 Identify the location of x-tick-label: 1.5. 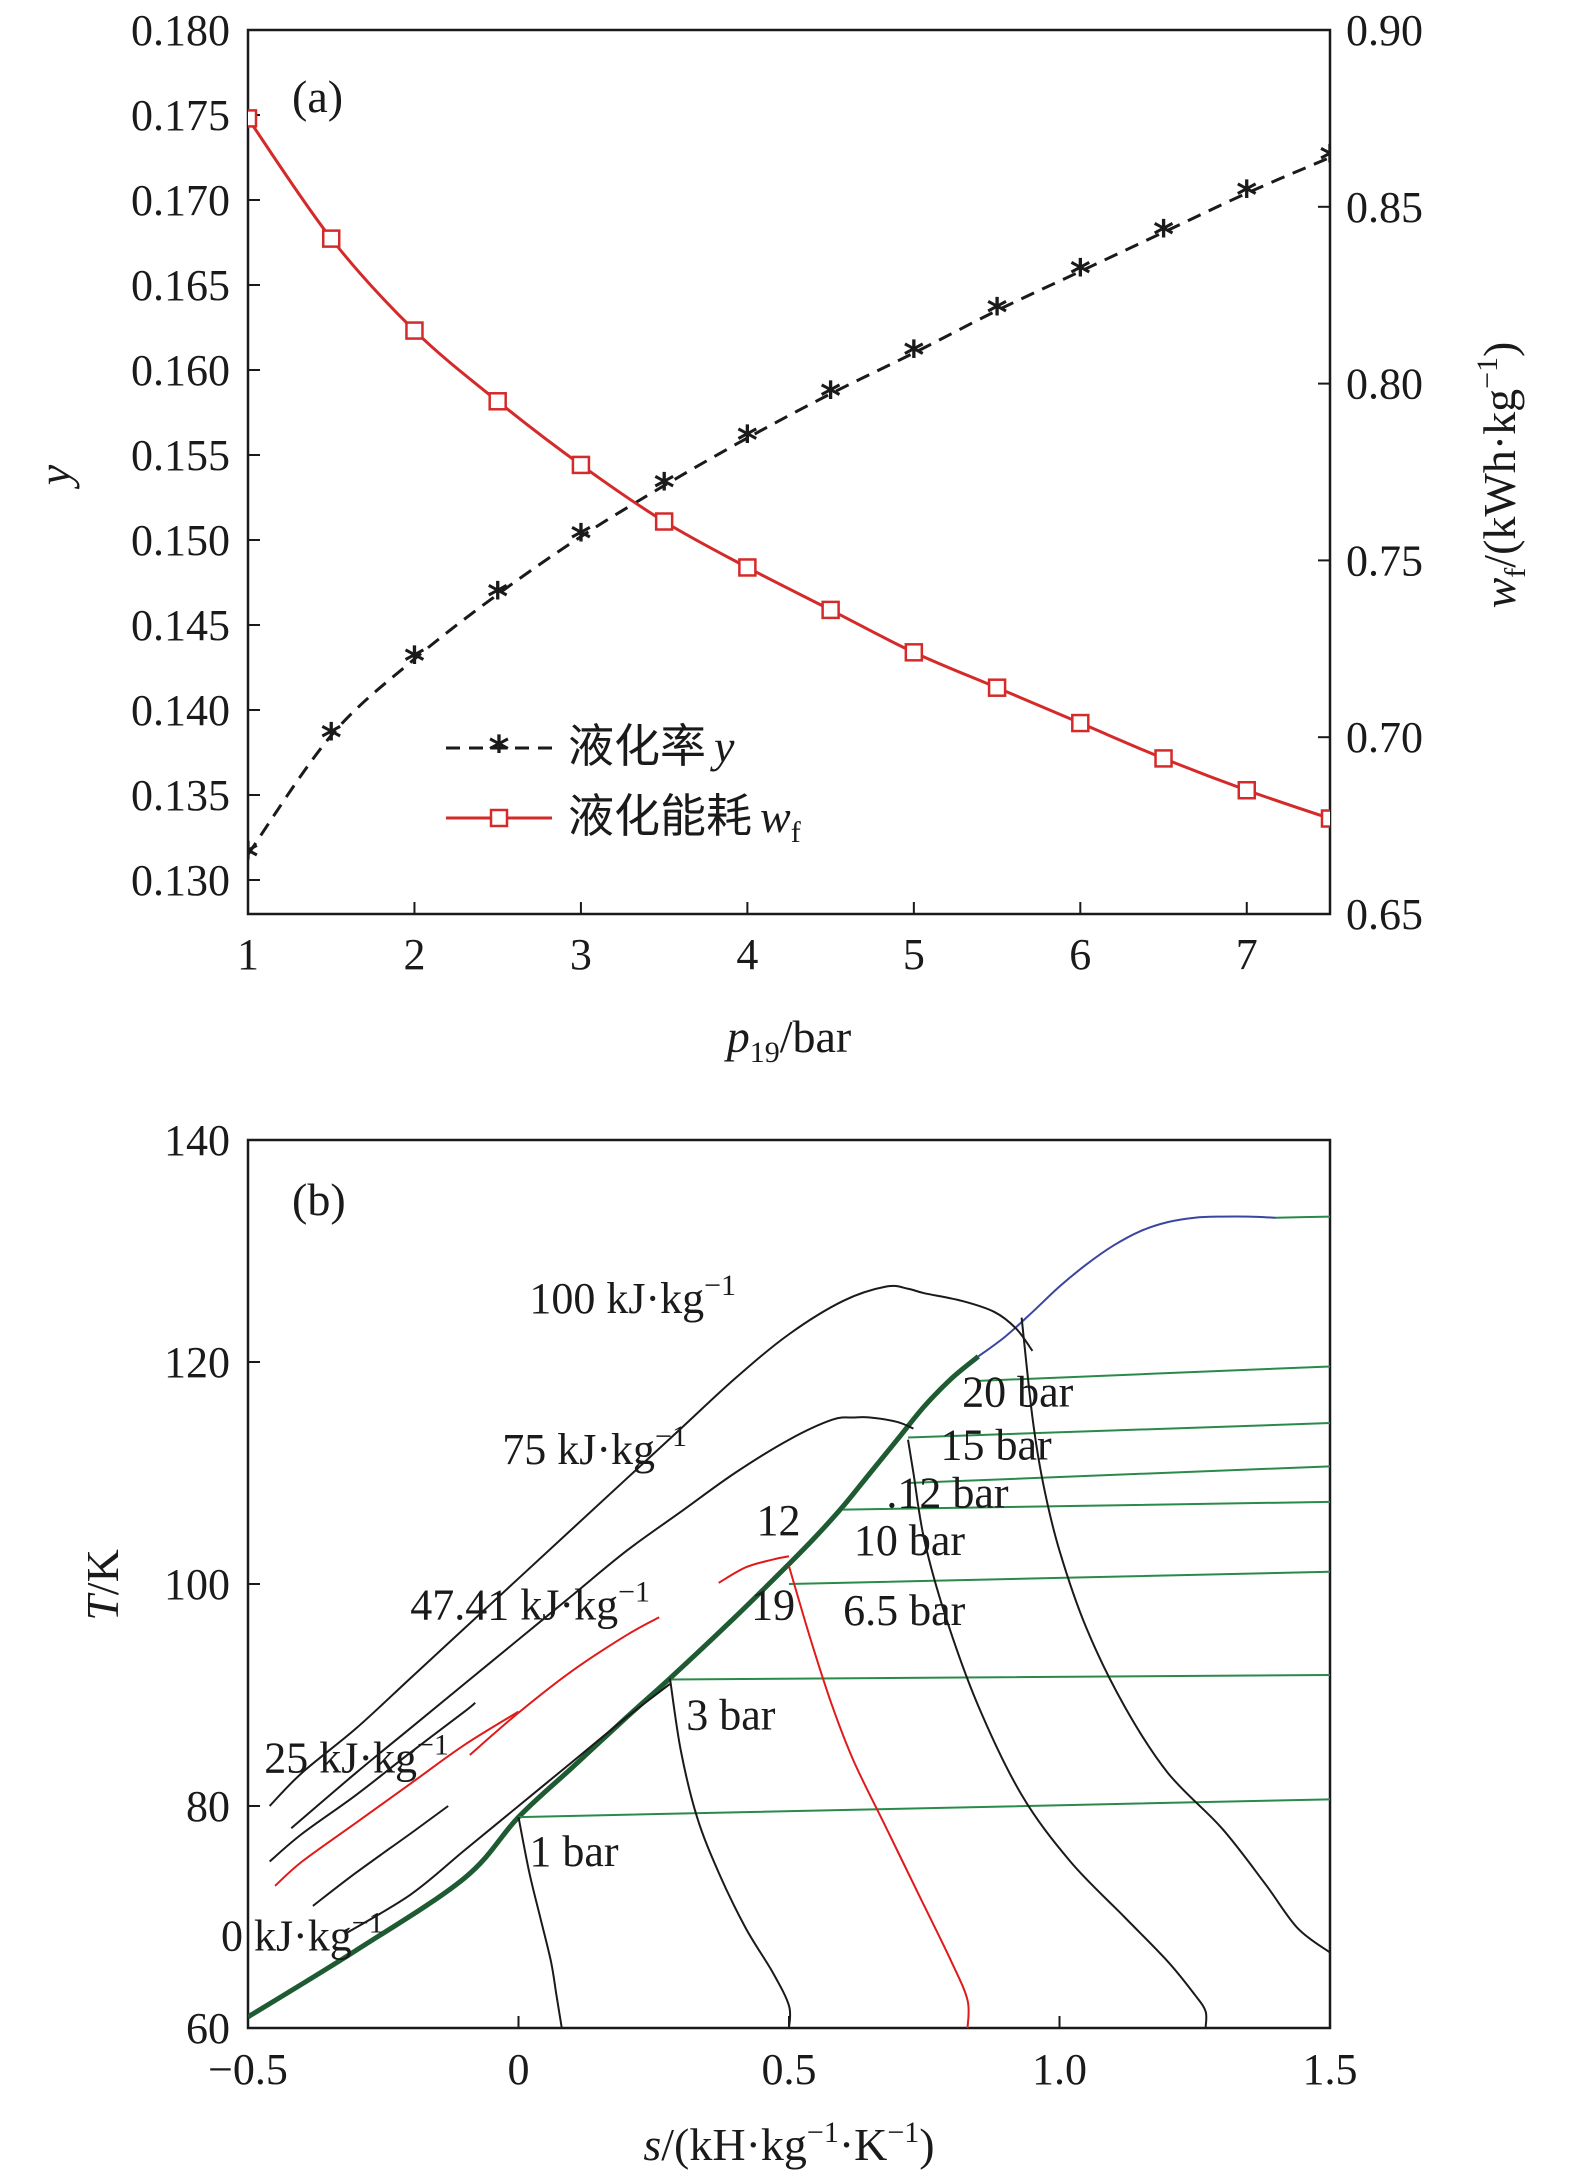
(1330, 2069).